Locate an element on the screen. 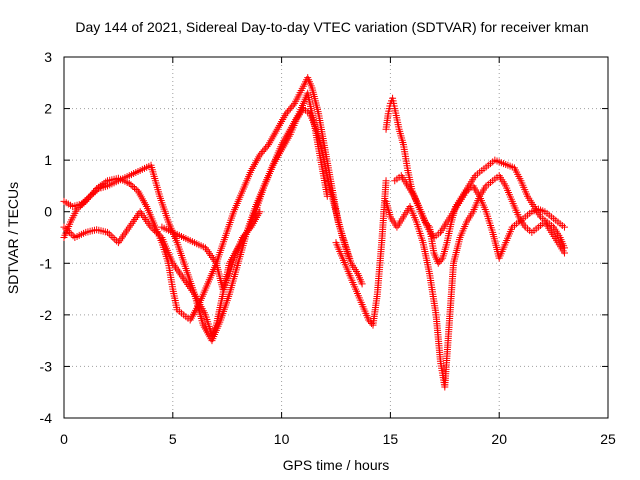 Image resolution: width=640 pixels, height=480 pixels. y-tick-label: -3 is located at coordinates (46, 366).